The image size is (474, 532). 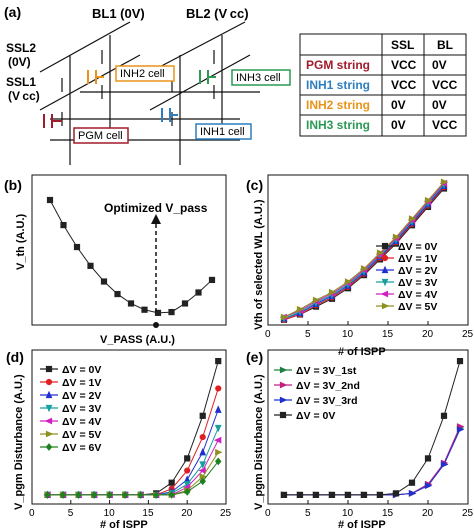 What do you see at coordinates (19, 442) in the screenshot?
I see `panel-d-ylabel: V_pgm Disturbance (A.U.)` at bounding box center [19, 442].